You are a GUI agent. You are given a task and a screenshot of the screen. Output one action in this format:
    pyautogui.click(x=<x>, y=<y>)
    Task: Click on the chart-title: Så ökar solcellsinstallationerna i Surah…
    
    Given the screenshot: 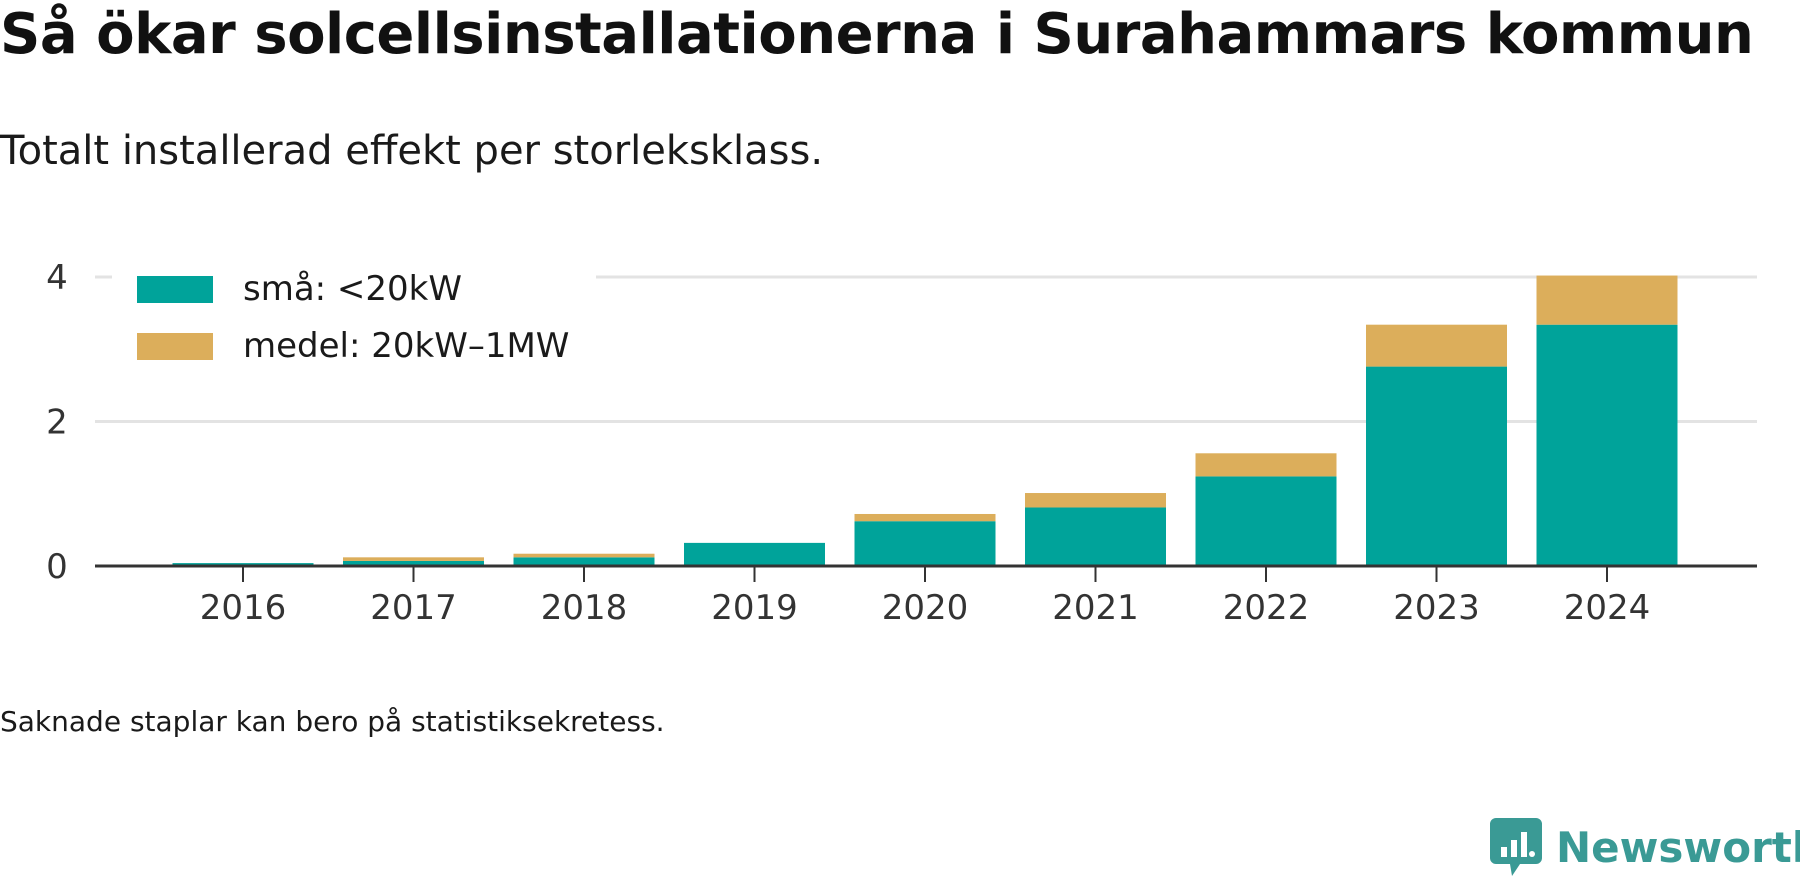 What is the action you would take?
    pyautogui.click(x=877, y=34)
    